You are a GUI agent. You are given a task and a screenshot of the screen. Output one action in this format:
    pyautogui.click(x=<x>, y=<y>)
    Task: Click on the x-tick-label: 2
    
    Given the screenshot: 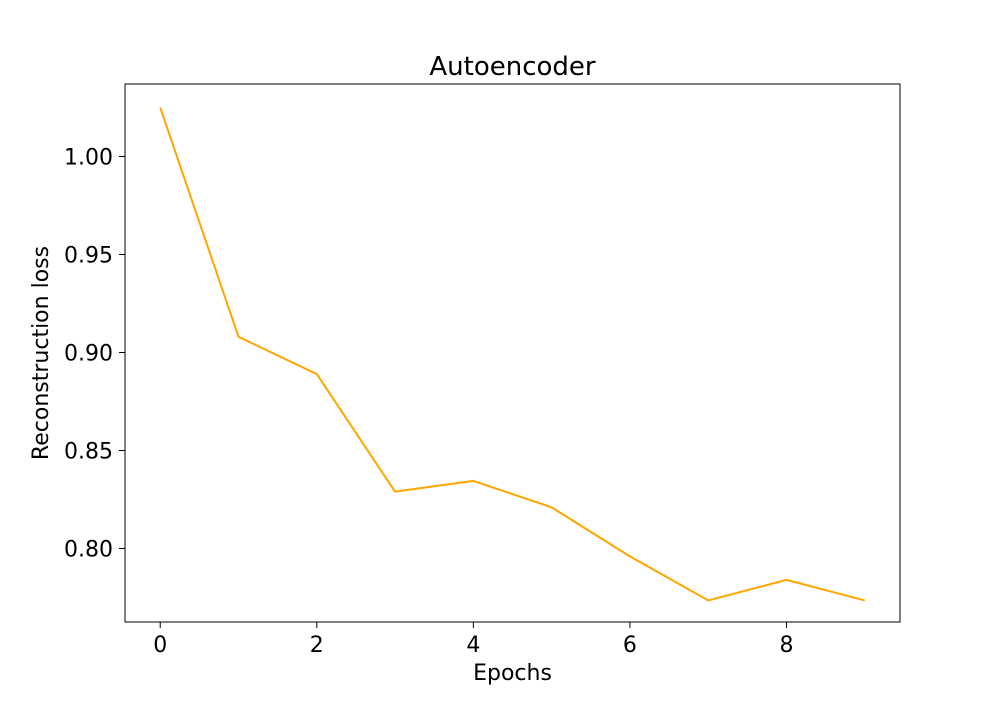 What is the action you would take?
    pyautogui.click(x=317, y=645)
    